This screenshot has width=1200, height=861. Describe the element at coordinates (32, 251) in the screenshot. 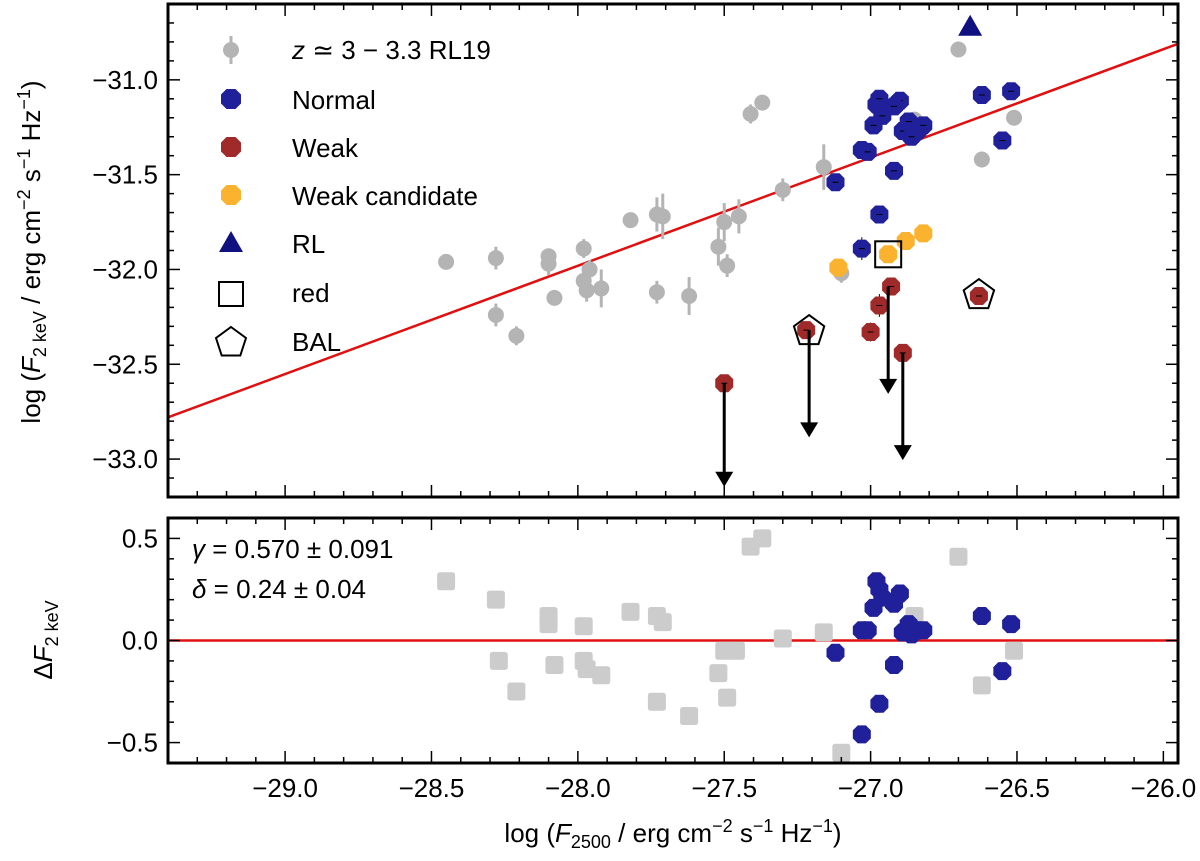

I see `top-y-axis-label: log (F2 keV / erg cm−2 s−1 Hz−1)` at that location.